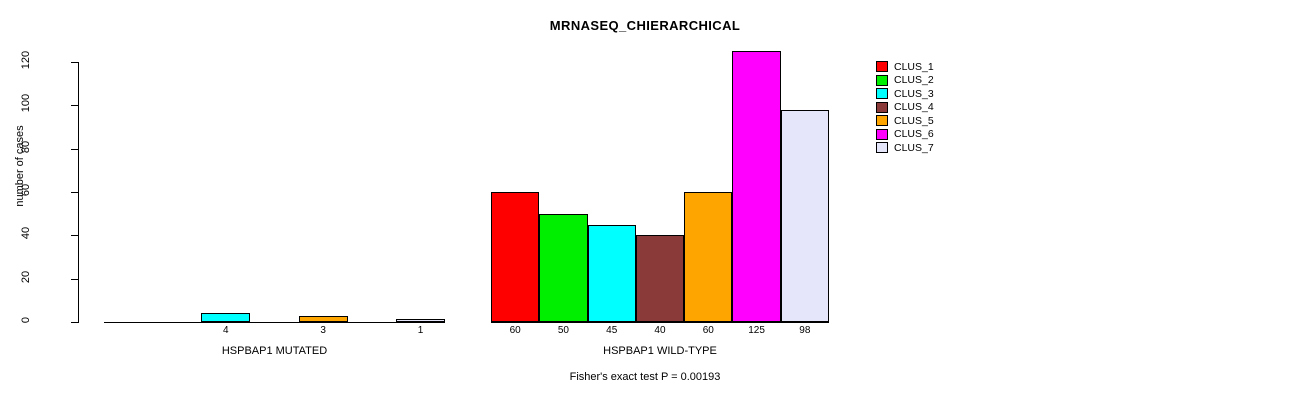 The height and width of the screenshot is (400, 1290). I want to click on bar-value-labels: 60 50 45 40 60 125 98, so click(660, 330).